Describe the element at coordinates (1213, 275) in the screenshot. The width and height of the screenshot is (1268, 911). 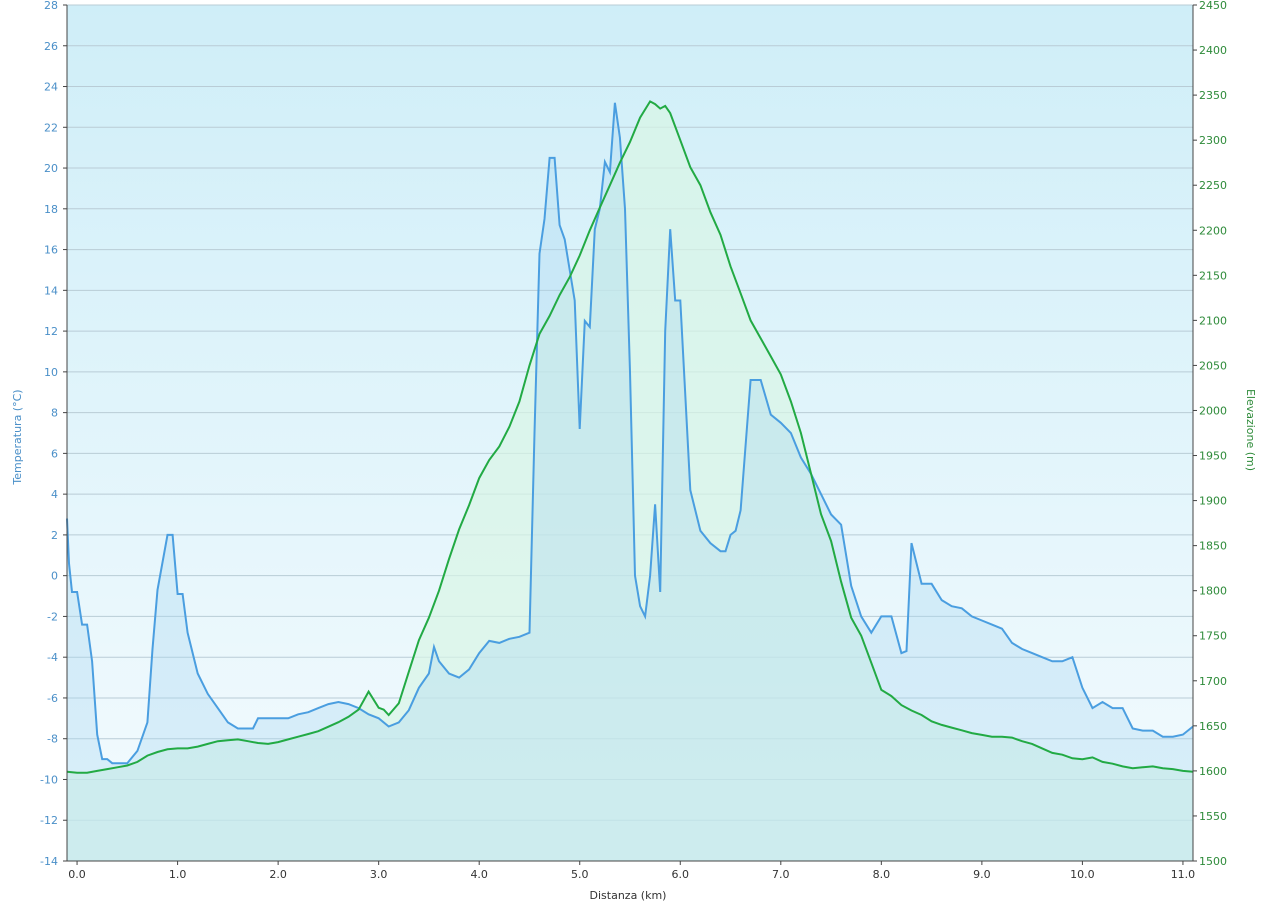
I see `y-right-tick-label: 2150` at that location.